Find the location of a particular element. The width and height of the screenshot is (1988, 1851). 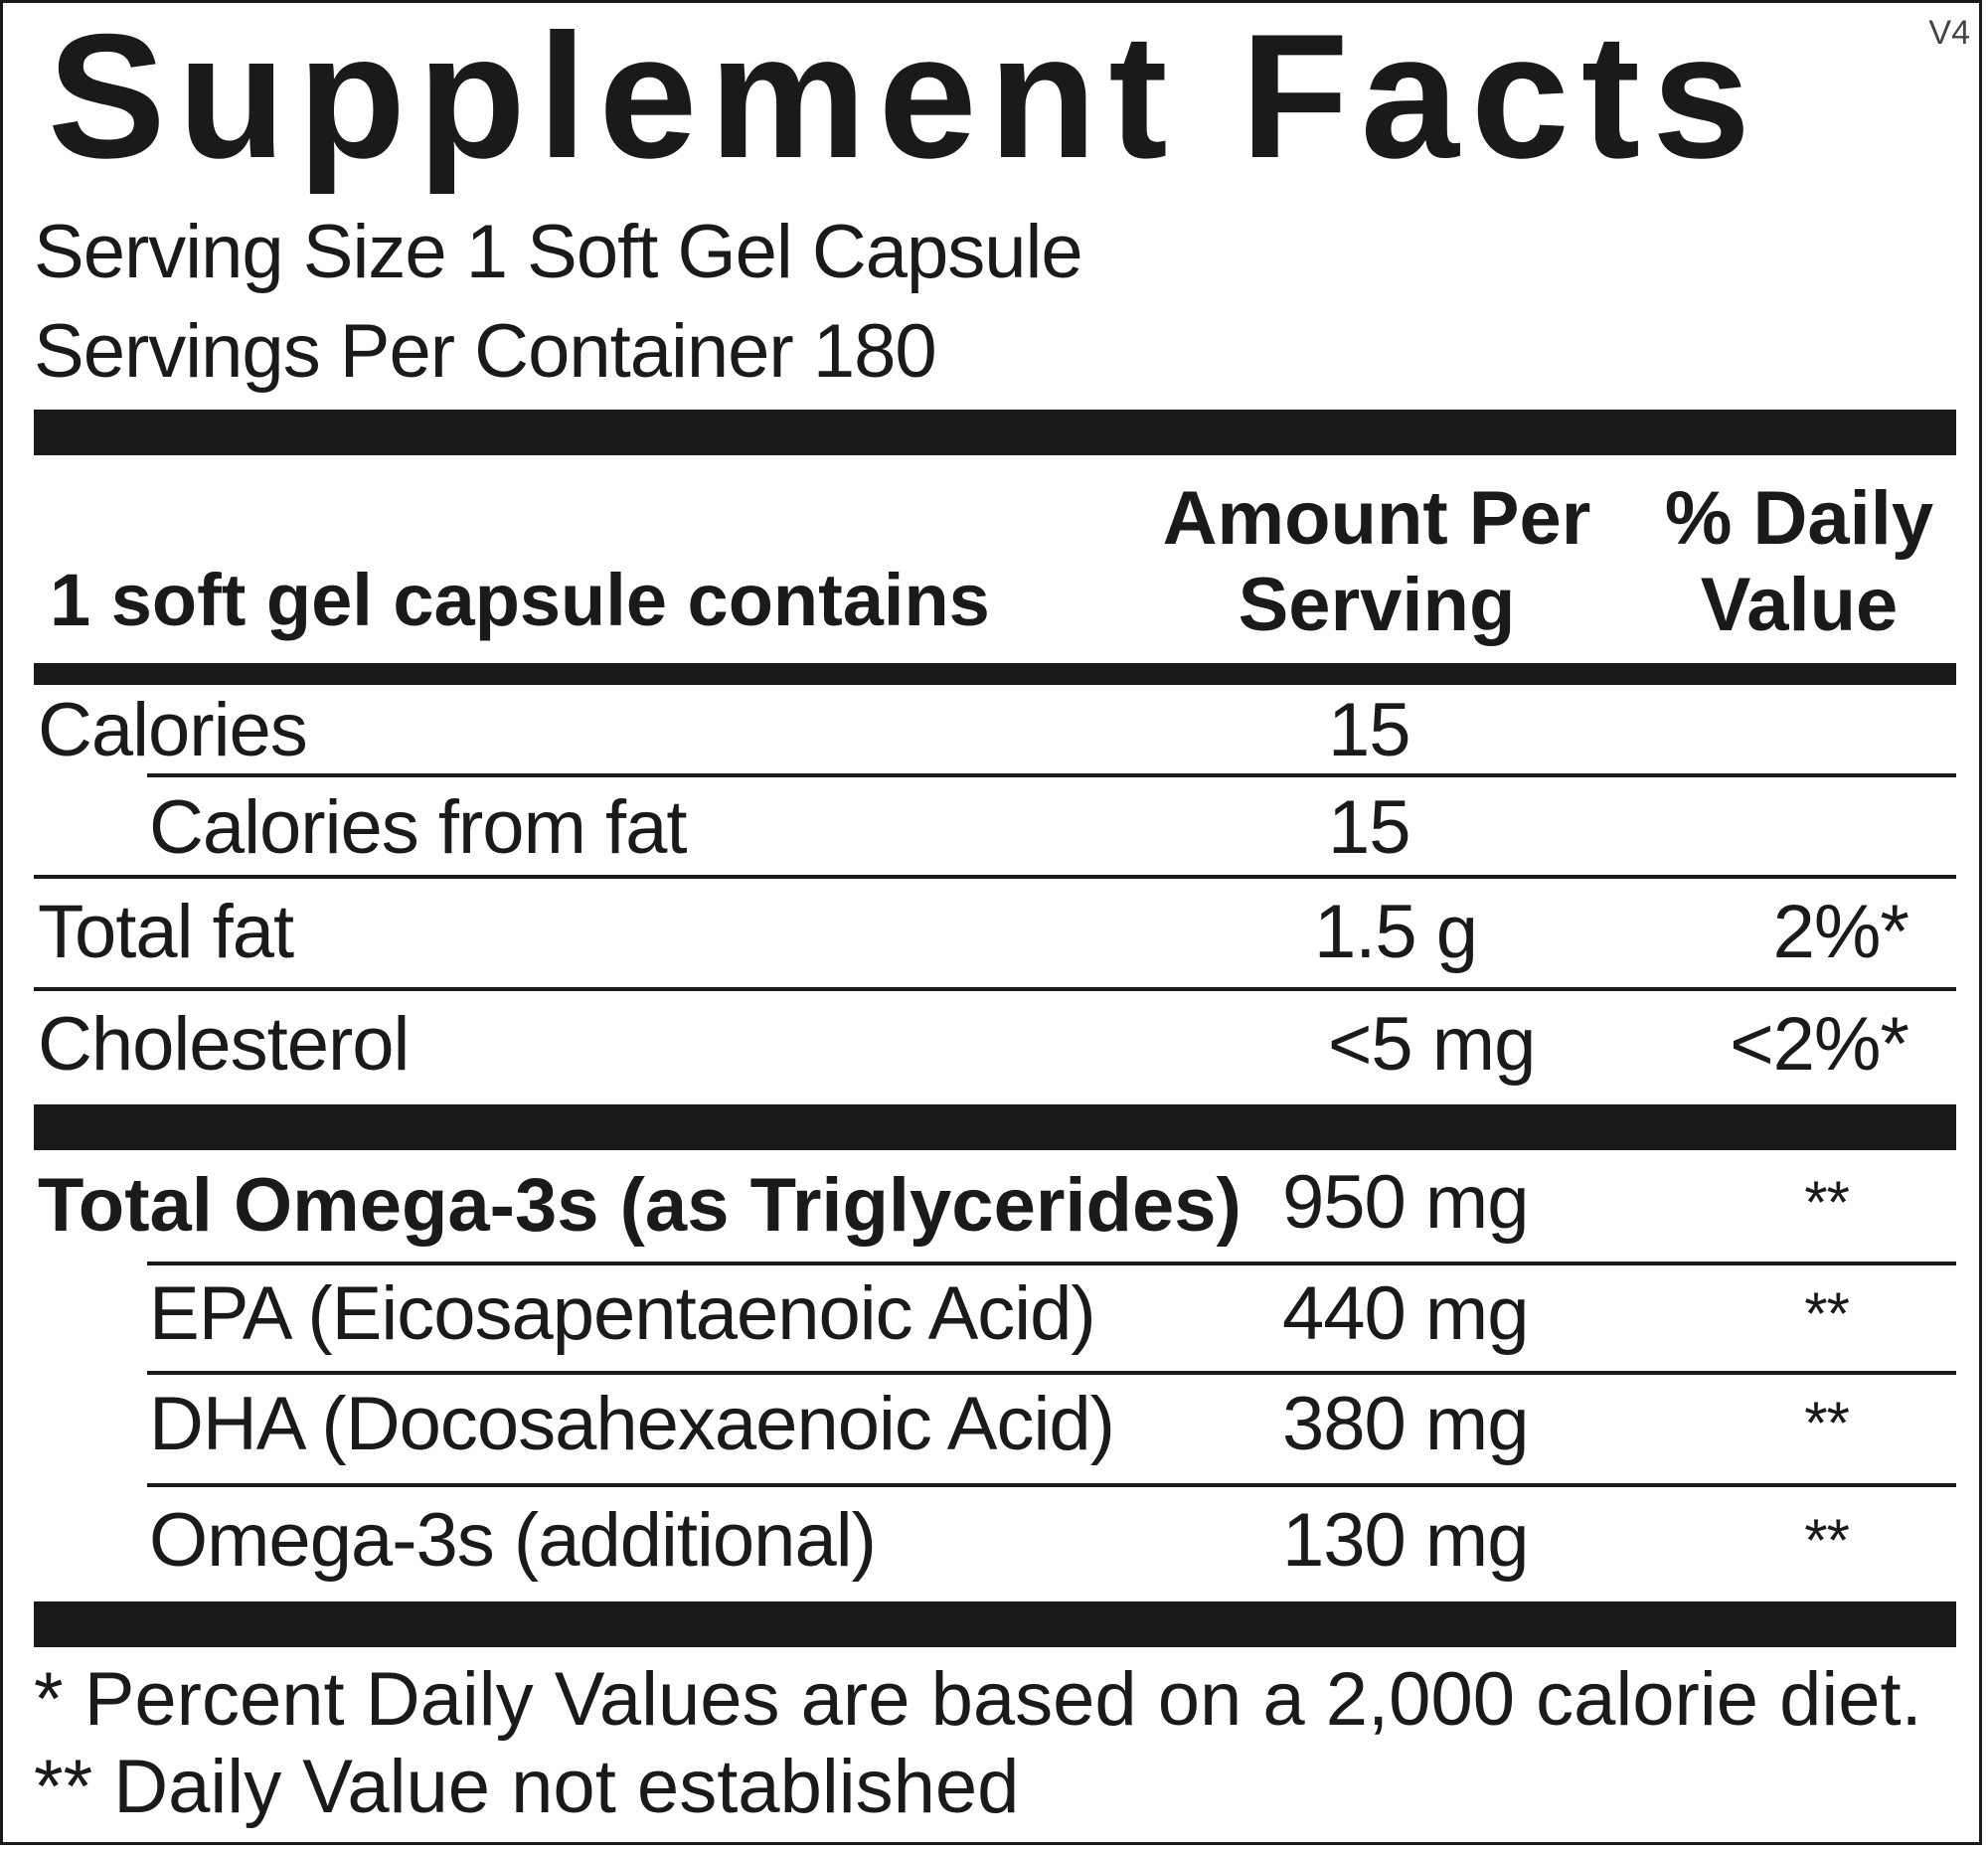

amount-header-line1: Amount Per is located at coordinates (1376, 518).